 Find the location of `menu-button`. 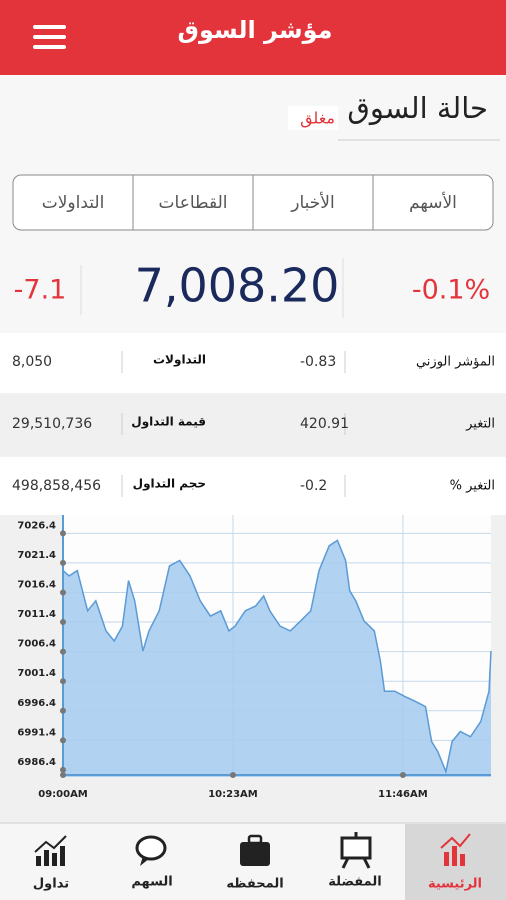

menu-button is located at coordinates (49, 37).